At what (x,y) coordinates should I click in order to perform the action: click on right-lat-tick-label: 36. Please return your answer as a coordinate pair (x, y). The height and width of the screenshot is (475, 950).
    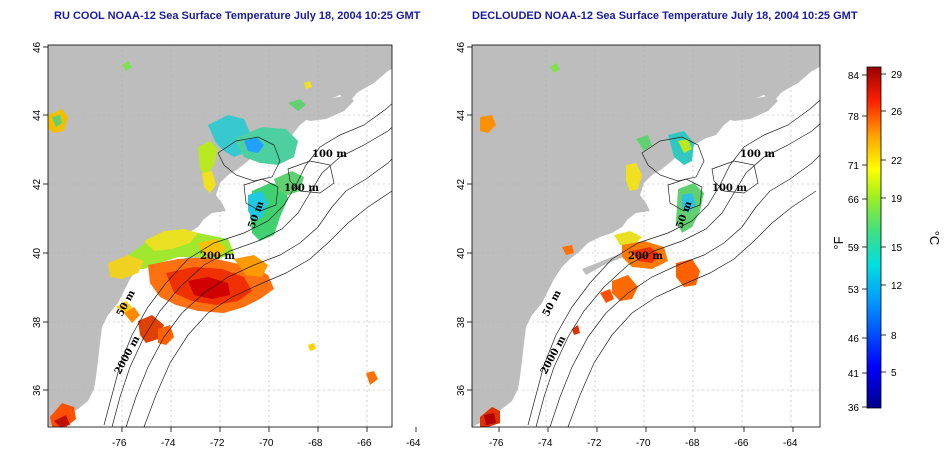
    Looking at the image, I should click on (461, 390).